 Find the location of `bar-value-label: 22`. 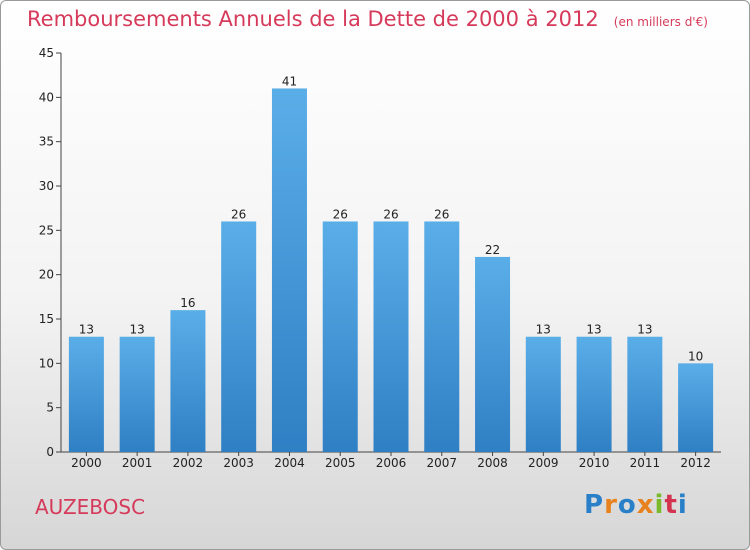

bar-value-label: 22 is located at coordinates (492, 250).